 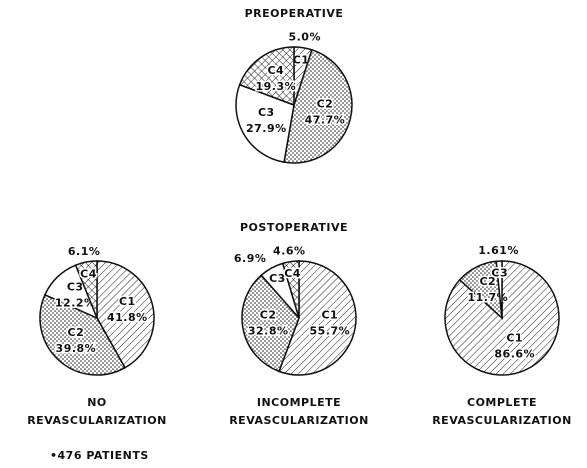 What do you see at coordinates (498, 250) in the screenshot?
I see `value-label: 1.61%` at bounding box center [498, 250].